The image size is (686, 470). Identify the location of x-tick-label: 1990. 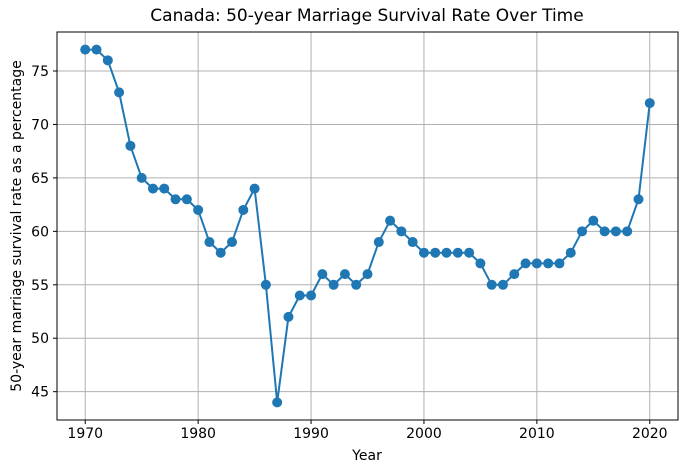
(311, 434).